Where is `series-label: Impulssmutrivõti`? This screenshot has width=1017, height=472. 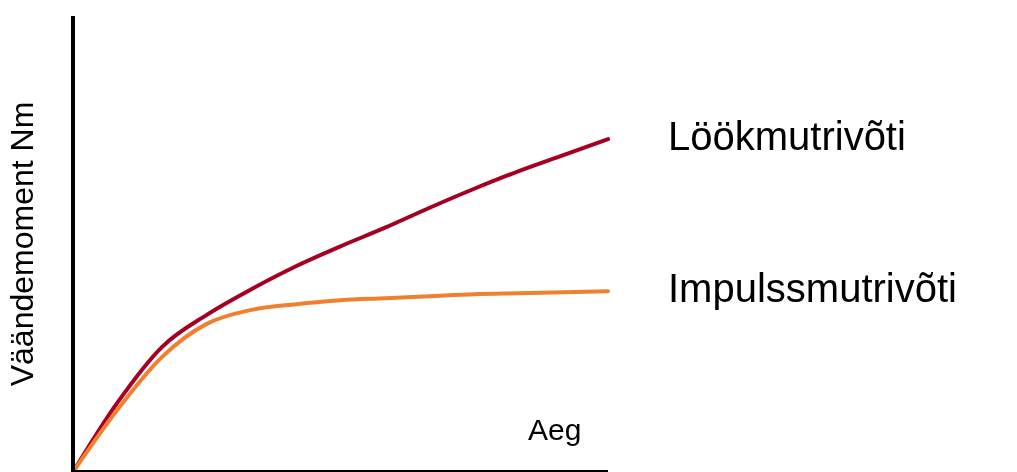
series-label: Impulssmutrivõti is located at coordinates (812, 287).